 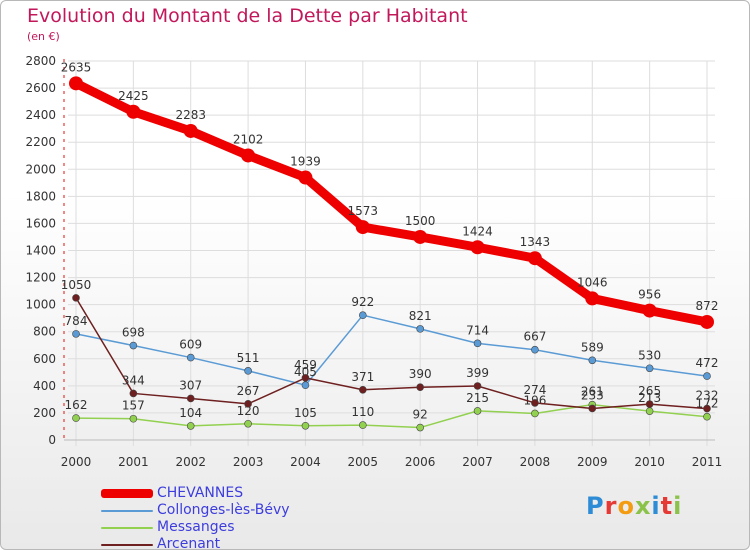 I want to click on data-label-arcenant: 274, so click(x=534, y=390).